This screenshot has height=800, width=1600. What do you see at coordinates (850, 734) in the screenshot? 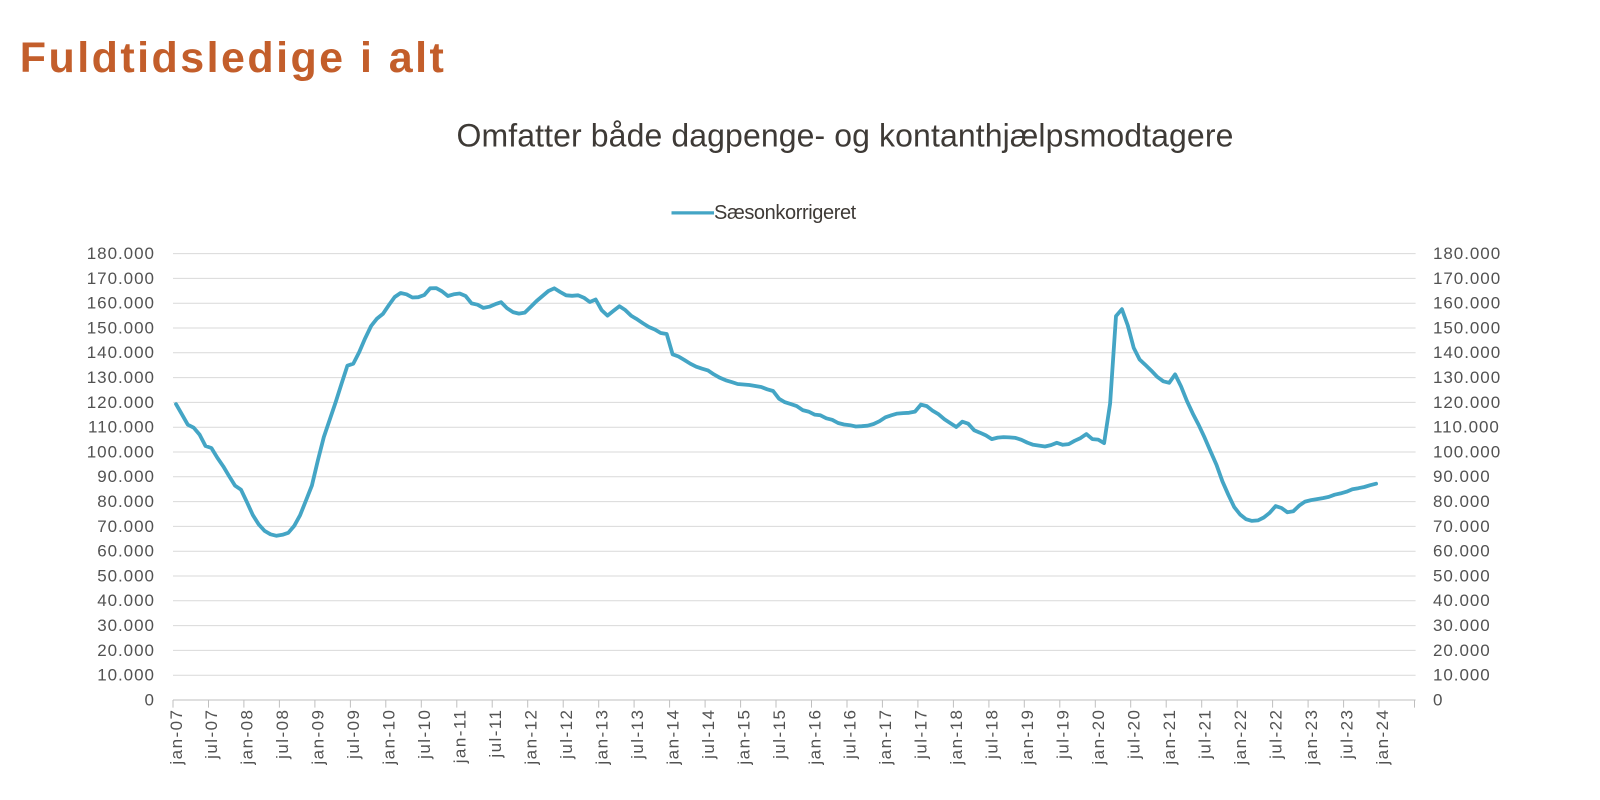
I see `svg-text: jul-16` at bounding box center [850, 734].